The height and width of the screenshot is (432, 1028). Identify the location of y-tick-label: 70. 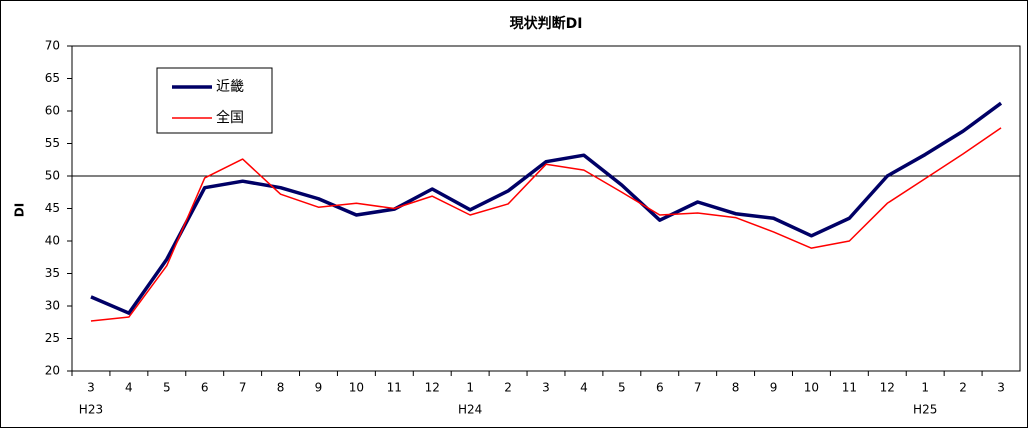
(52, 46).